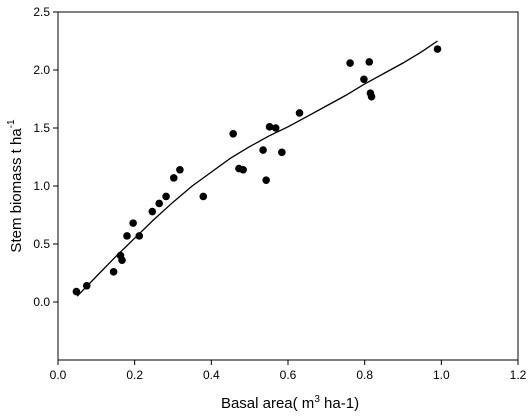 This screenshot has width=530, height=416. What do you see at coordinates (290, 403) in the screenshot?
I see `x-axis-title: Basal area( m3 ha-1)` at bounding box center [290, 403].